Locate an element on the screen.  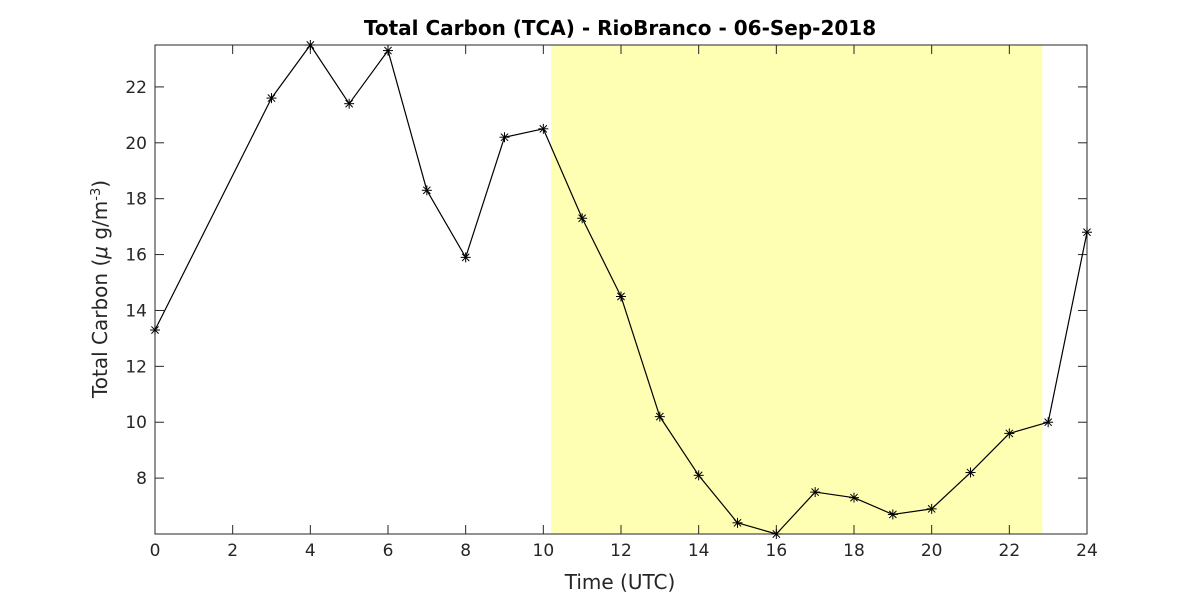
x-tick-label: 16 is located at coordinates (777, 551).